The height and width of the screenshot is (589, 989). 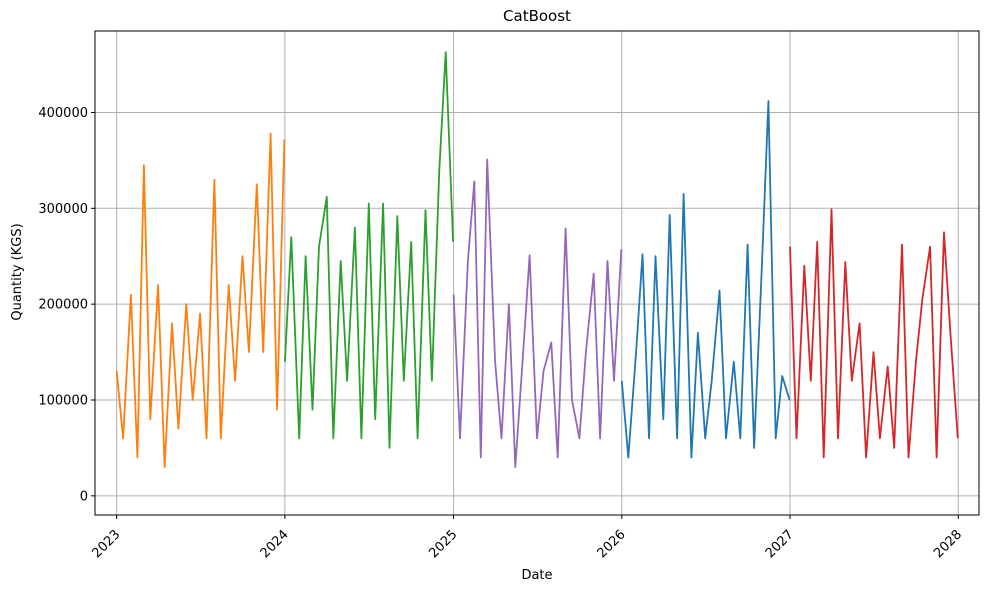 What do you see at coordinates (536, 575) in the screenshot?
I see `x-axis-label: Date` at bounding box center [536, 575].